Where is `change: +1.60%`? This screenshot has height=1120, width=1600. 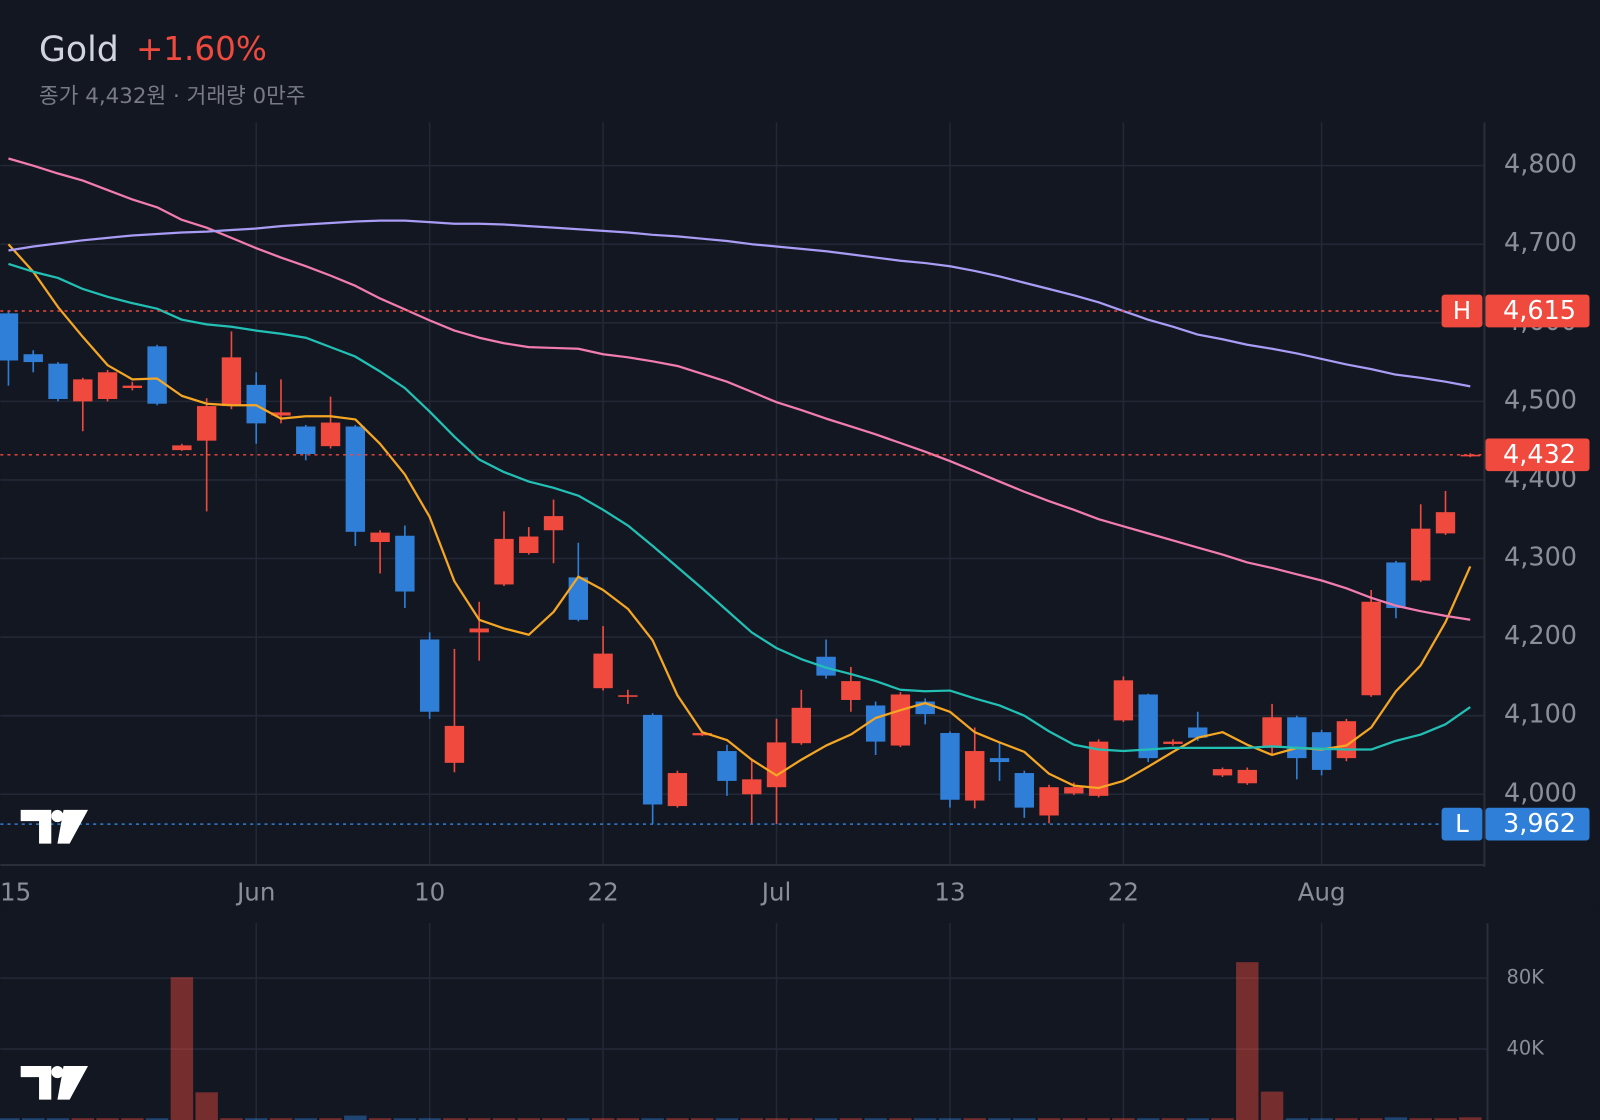
change: +1.60% is located at coordinates (201, 49).